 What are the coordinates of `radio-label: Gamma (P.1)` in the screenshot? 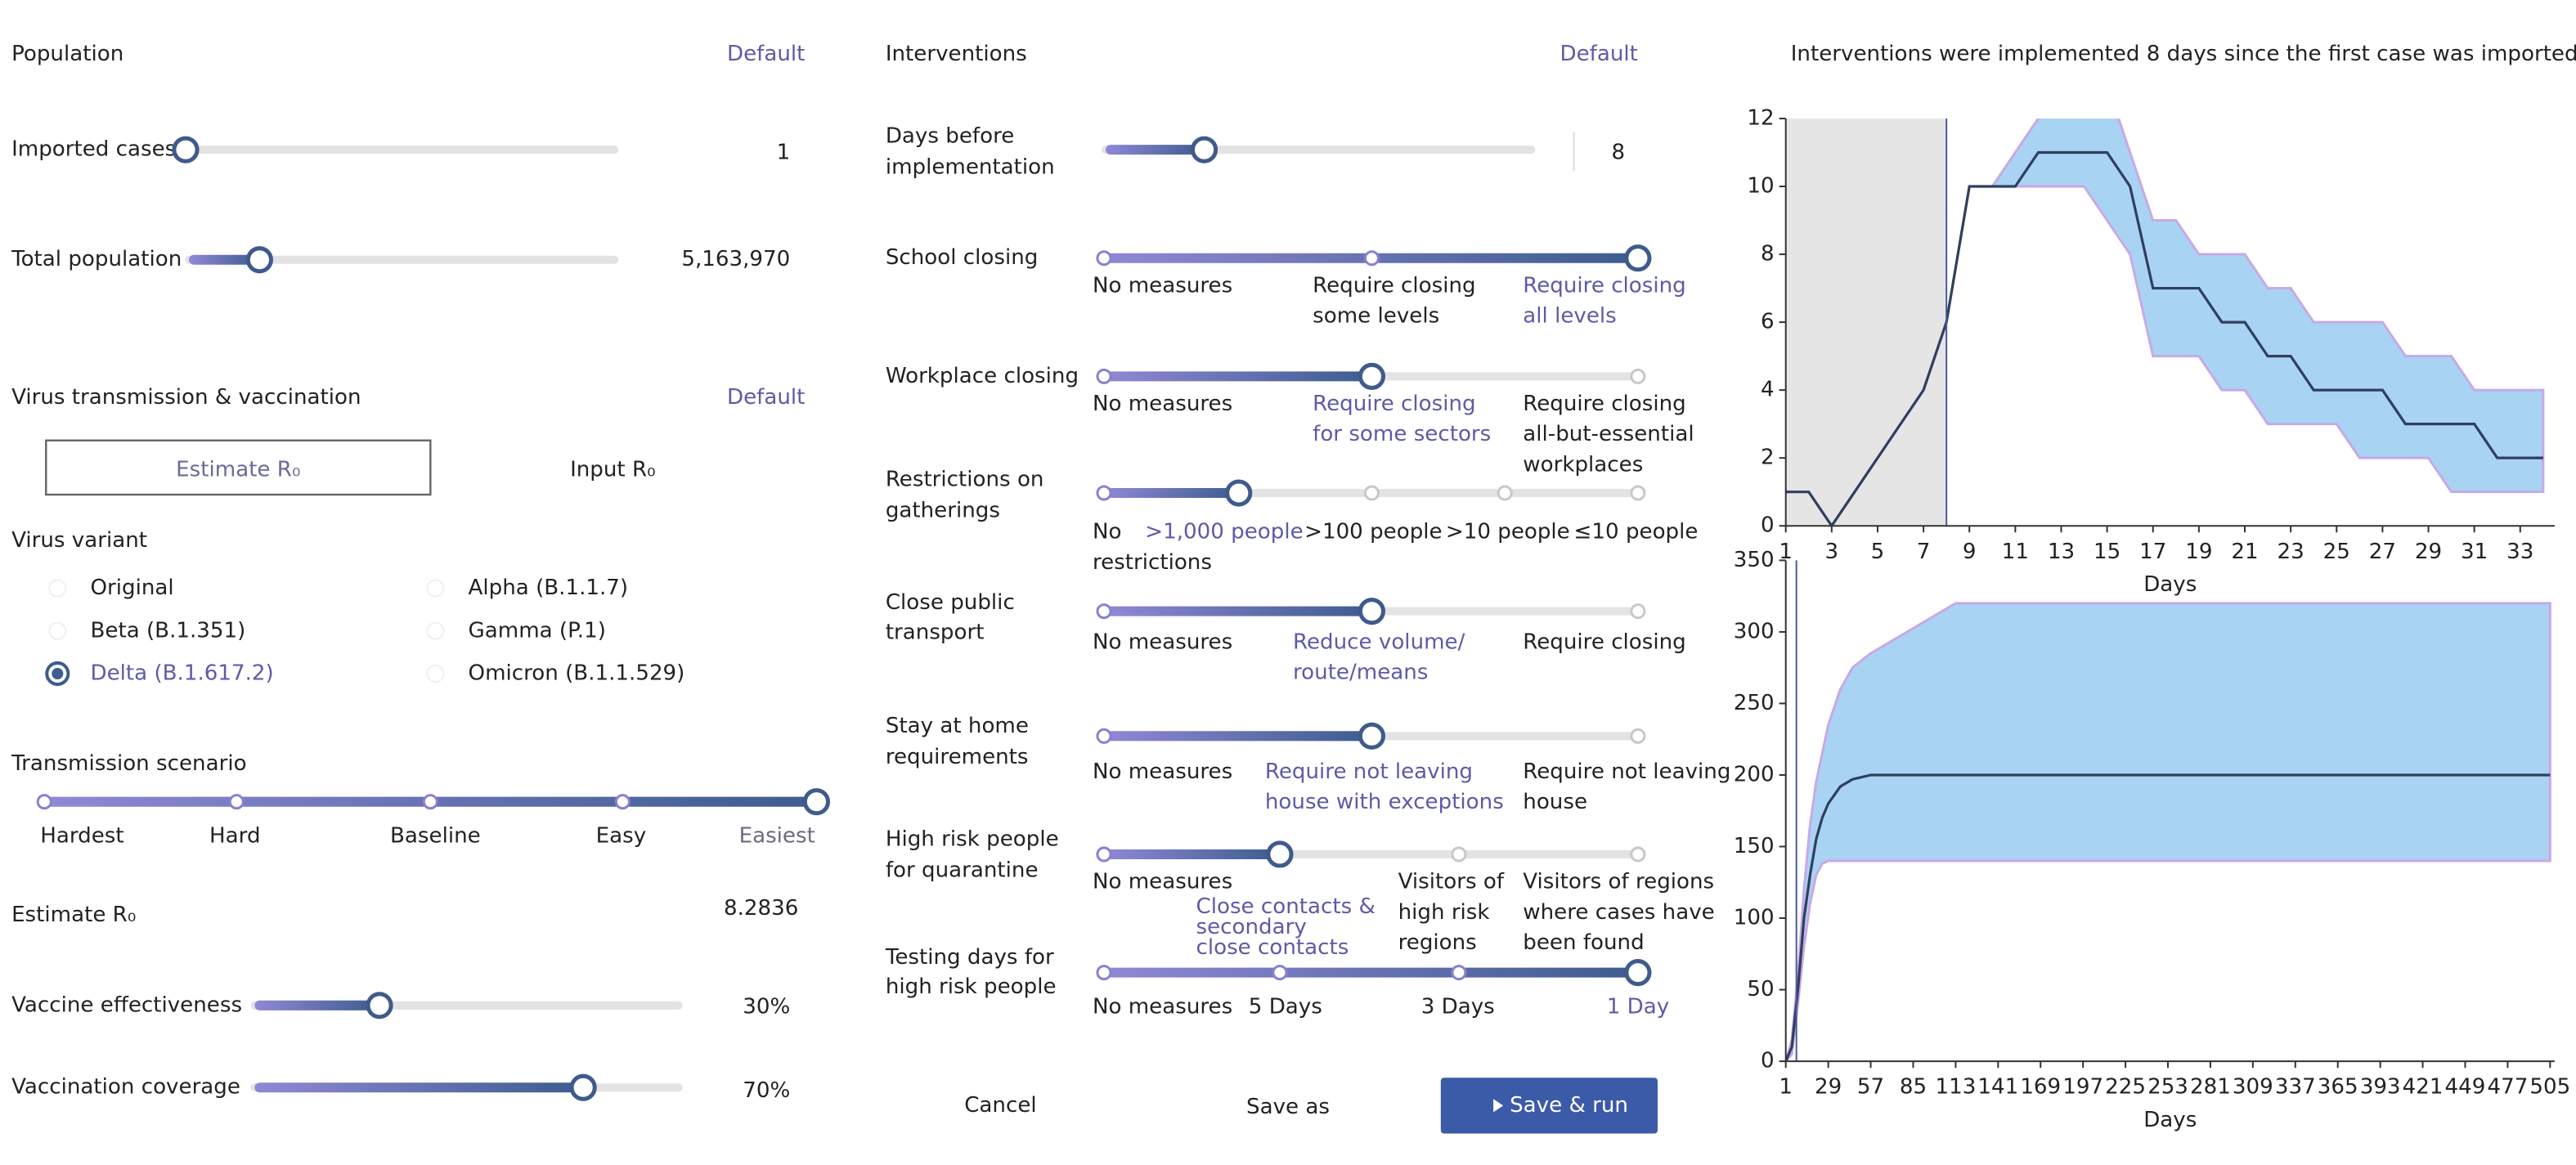 It's located at (537, 630).